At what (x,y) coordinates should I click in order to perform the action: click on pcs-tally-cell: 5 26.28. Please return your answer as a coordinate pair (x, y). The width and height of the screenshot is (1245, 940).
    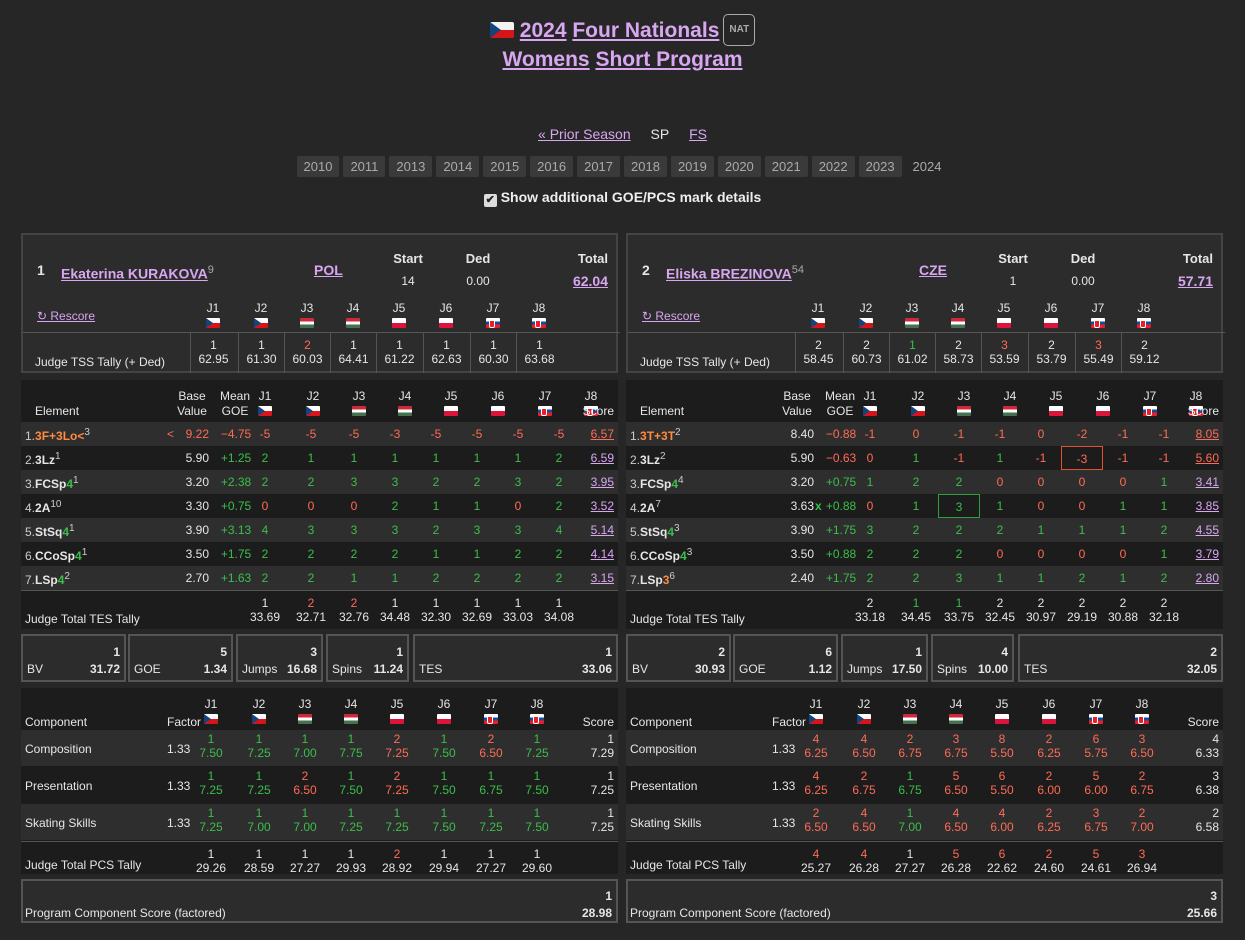
    Looking at the image, I should click on (956, 858).